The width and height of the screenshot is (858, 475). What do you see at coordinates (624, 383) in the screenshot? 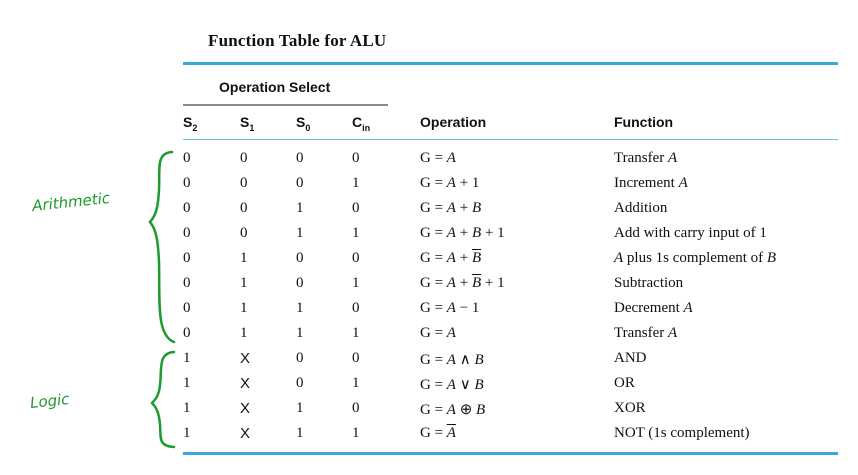
I see `cell-function: OR` at bounding box center [624, 383].